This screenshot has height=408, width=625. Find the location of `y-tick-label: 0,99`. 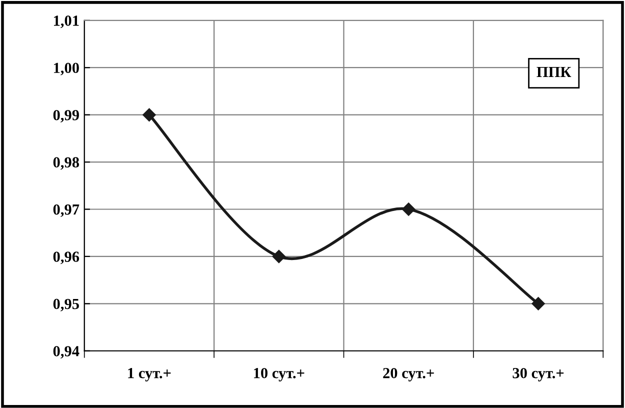

y-tick-label: 0,99 is located at coordinates (66, 116).